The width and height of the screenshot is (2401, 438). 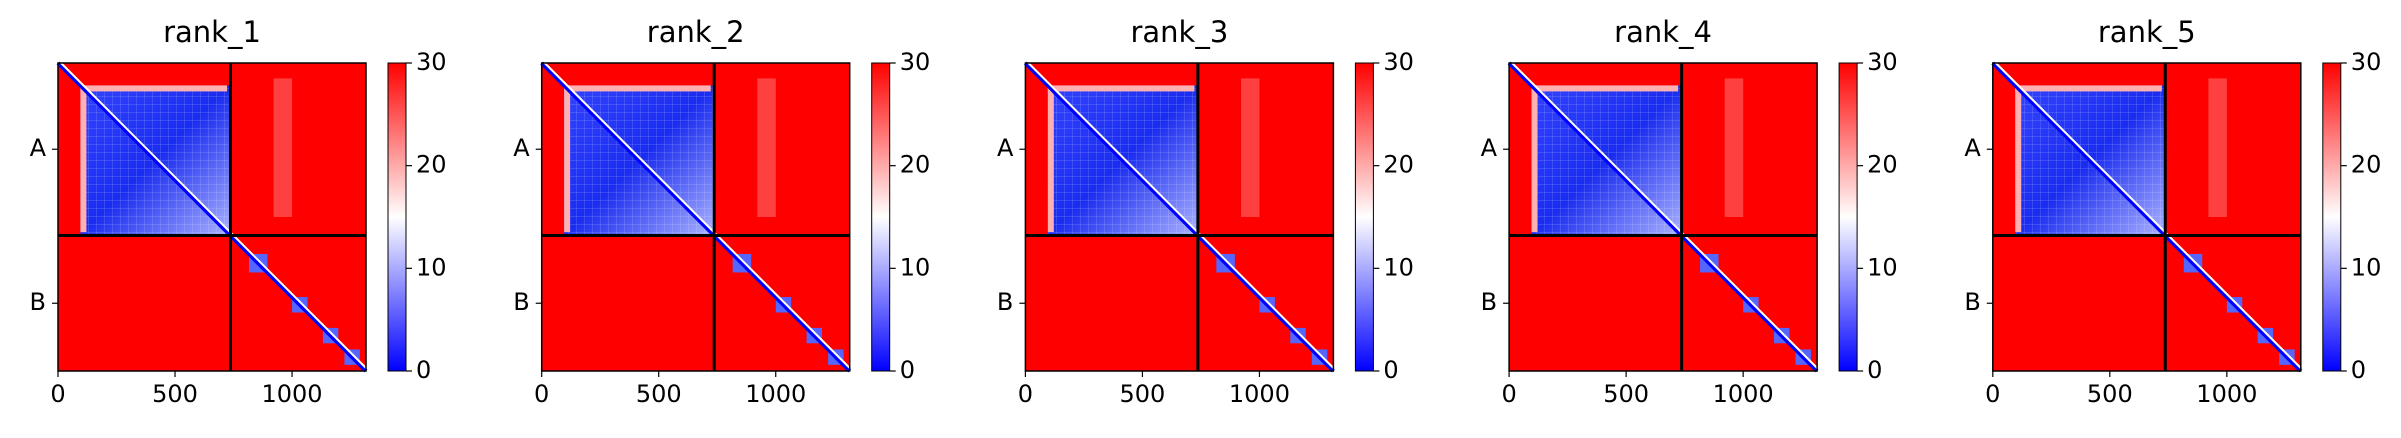 I want to click on panel-title: rank_4, so click(x=1663, y=32).